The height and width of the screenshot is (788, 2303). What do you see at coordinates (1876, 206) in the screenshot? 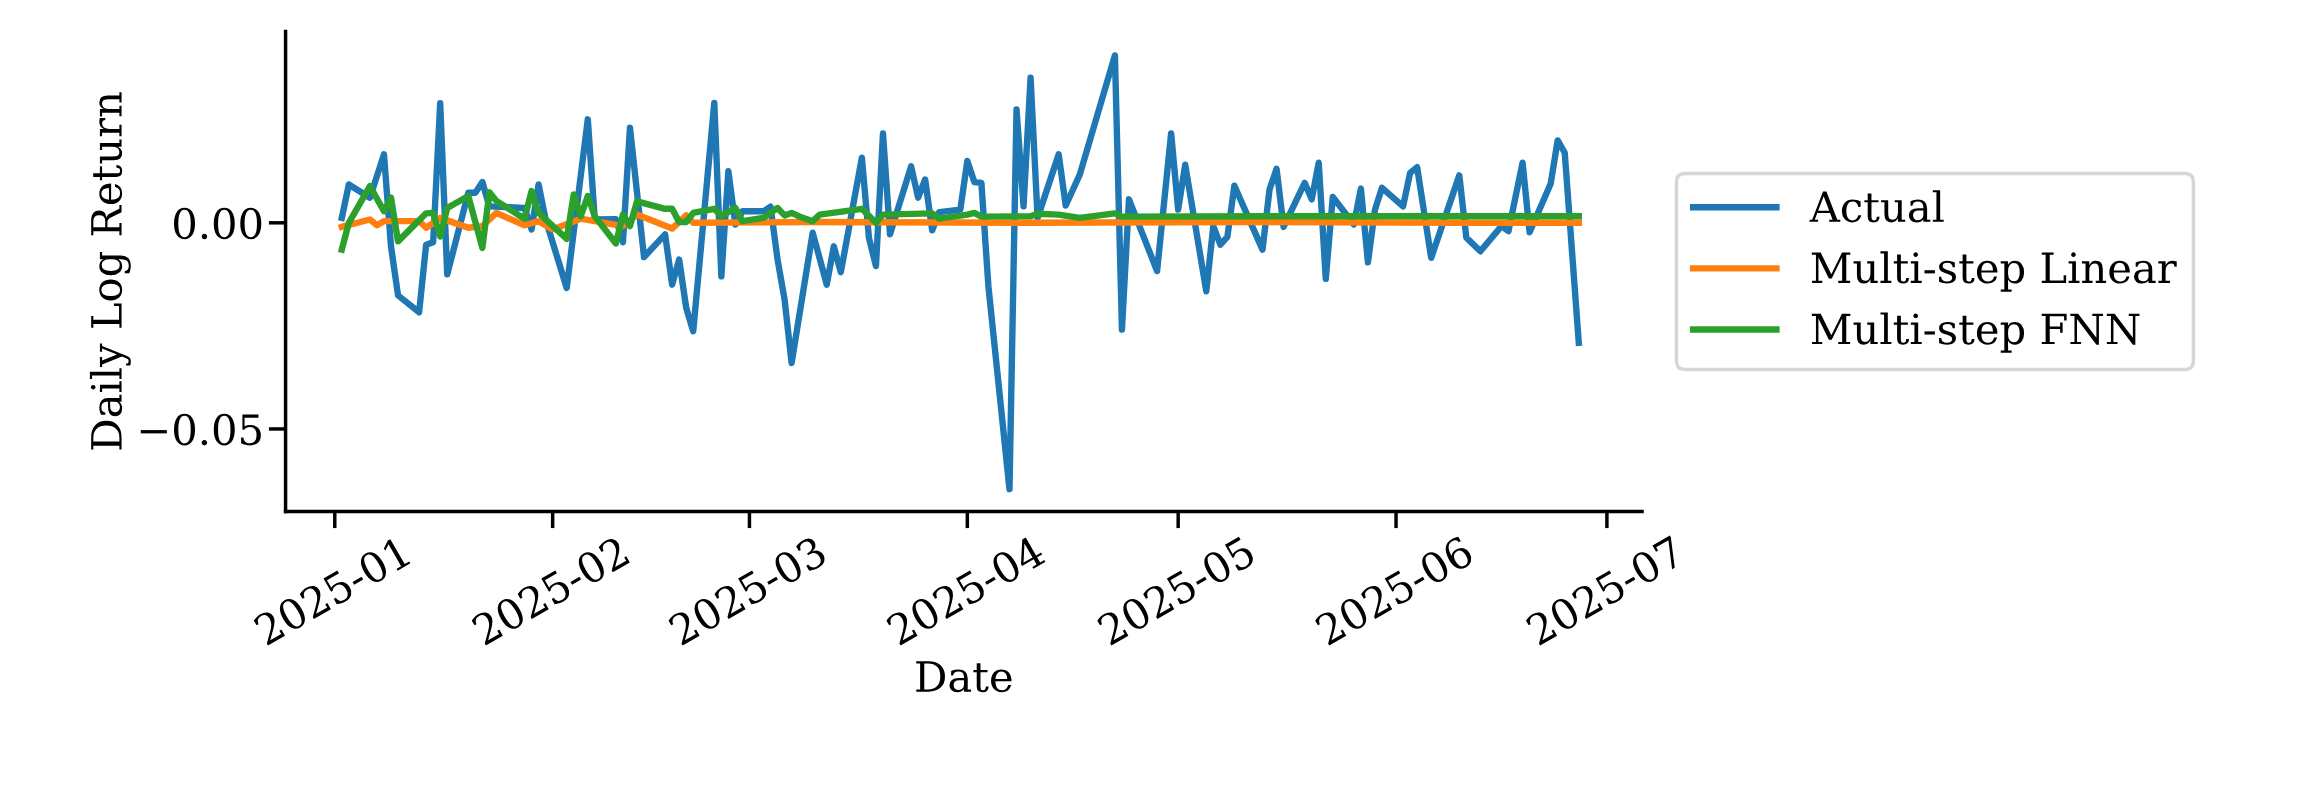
I see `legend-label: Actual` at bounding box center [1876, 206].